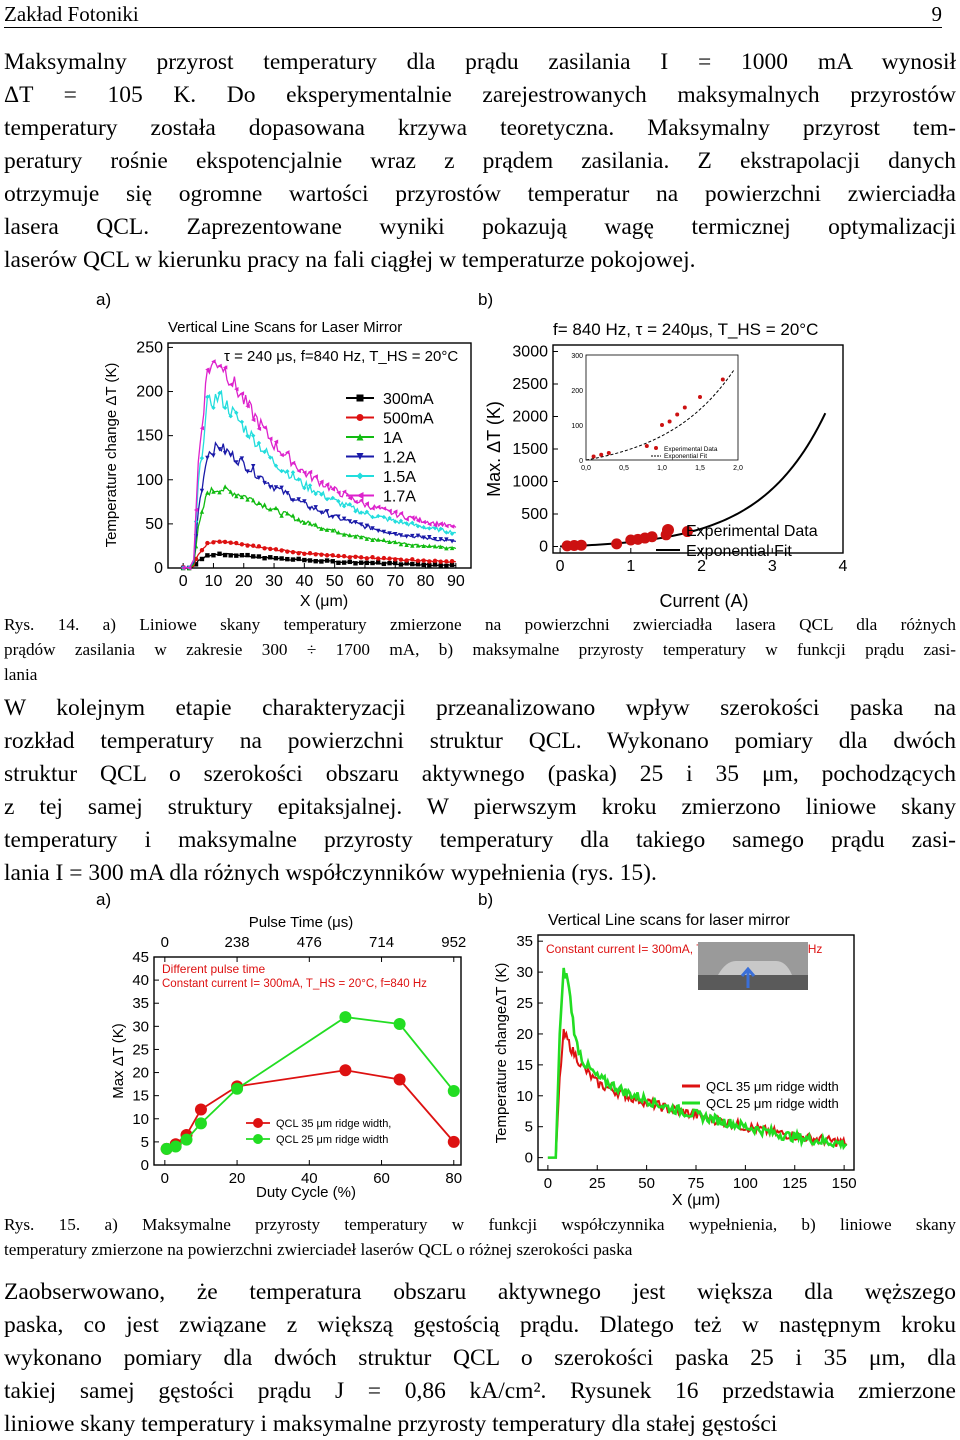 Image resolution: width=960 pixels, height=1440 pixels. Describe the element at coordinates (581, 461) in the screenshot. I see `inset-y-tick-label: 0` at that location.